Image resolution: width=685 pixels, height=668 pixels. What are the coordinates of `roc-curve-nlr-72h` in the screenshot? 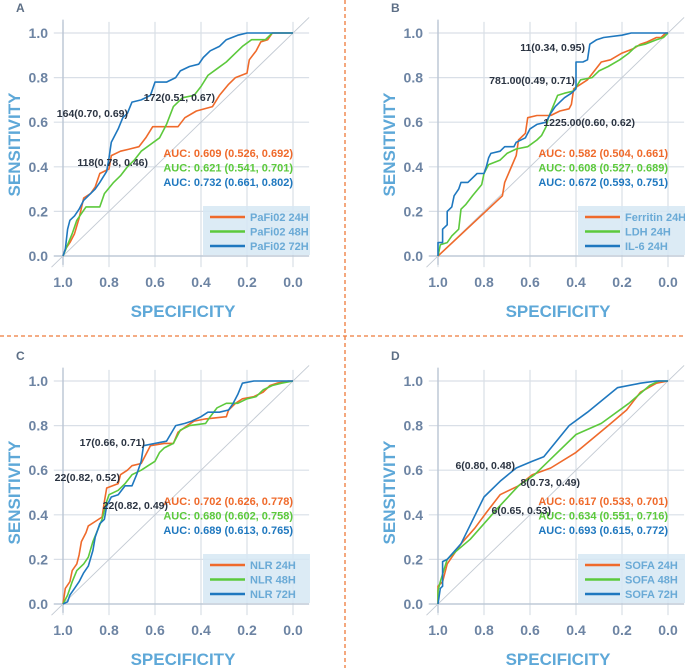 It's located at (177, 492).